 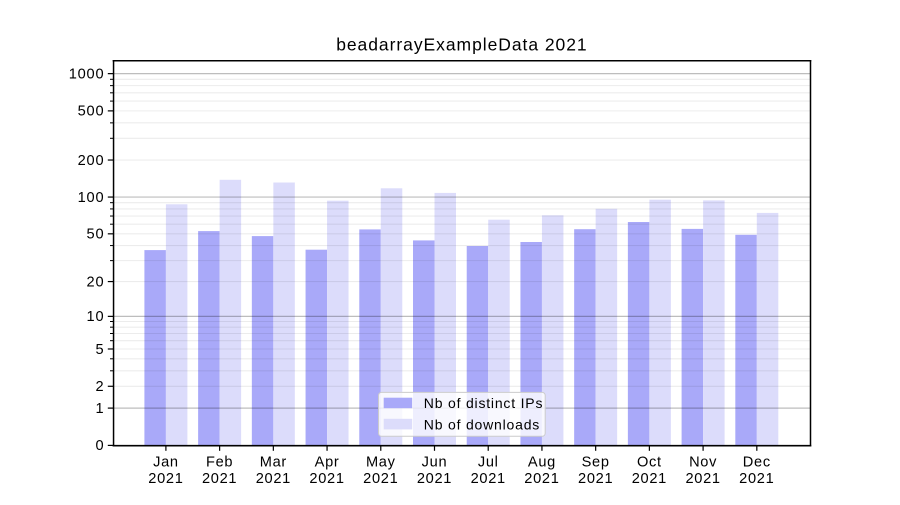 What do you see at coordinates (327, 463) in the screenshot?
I see `svg-text: Apr` at bounding box center [327, 463].